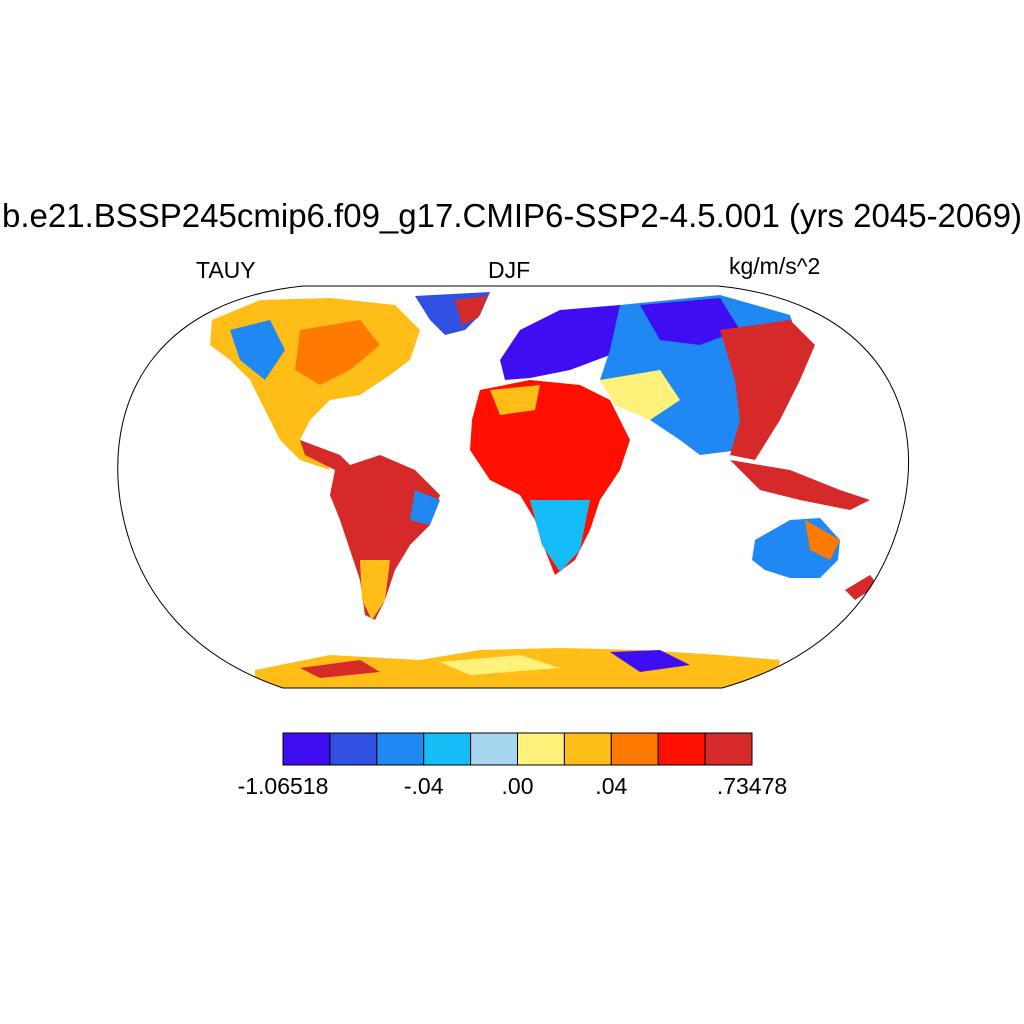  I want to click on north-america-core, so click(337, 352).